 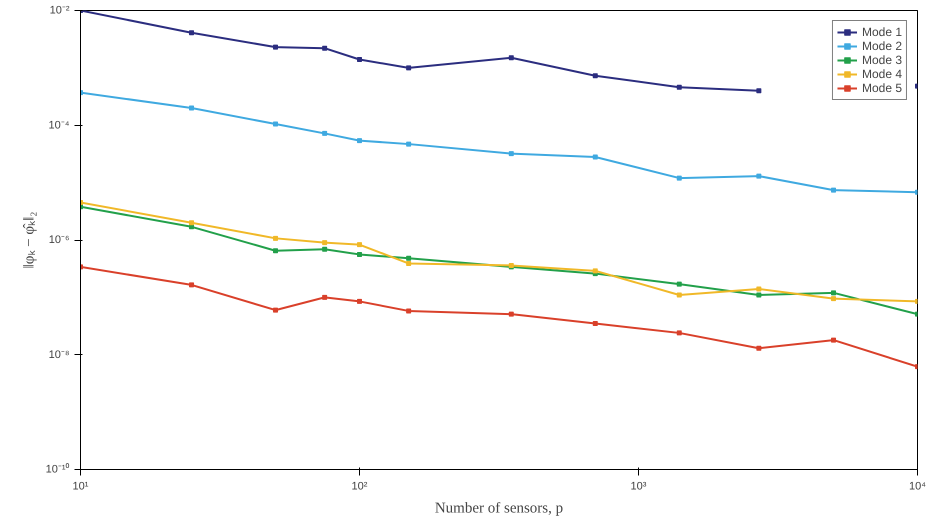 What do you see at coordinates (882, 74) in the screenshot?
I see `legend-label: Mode 4` at bounding box center [882, 74].